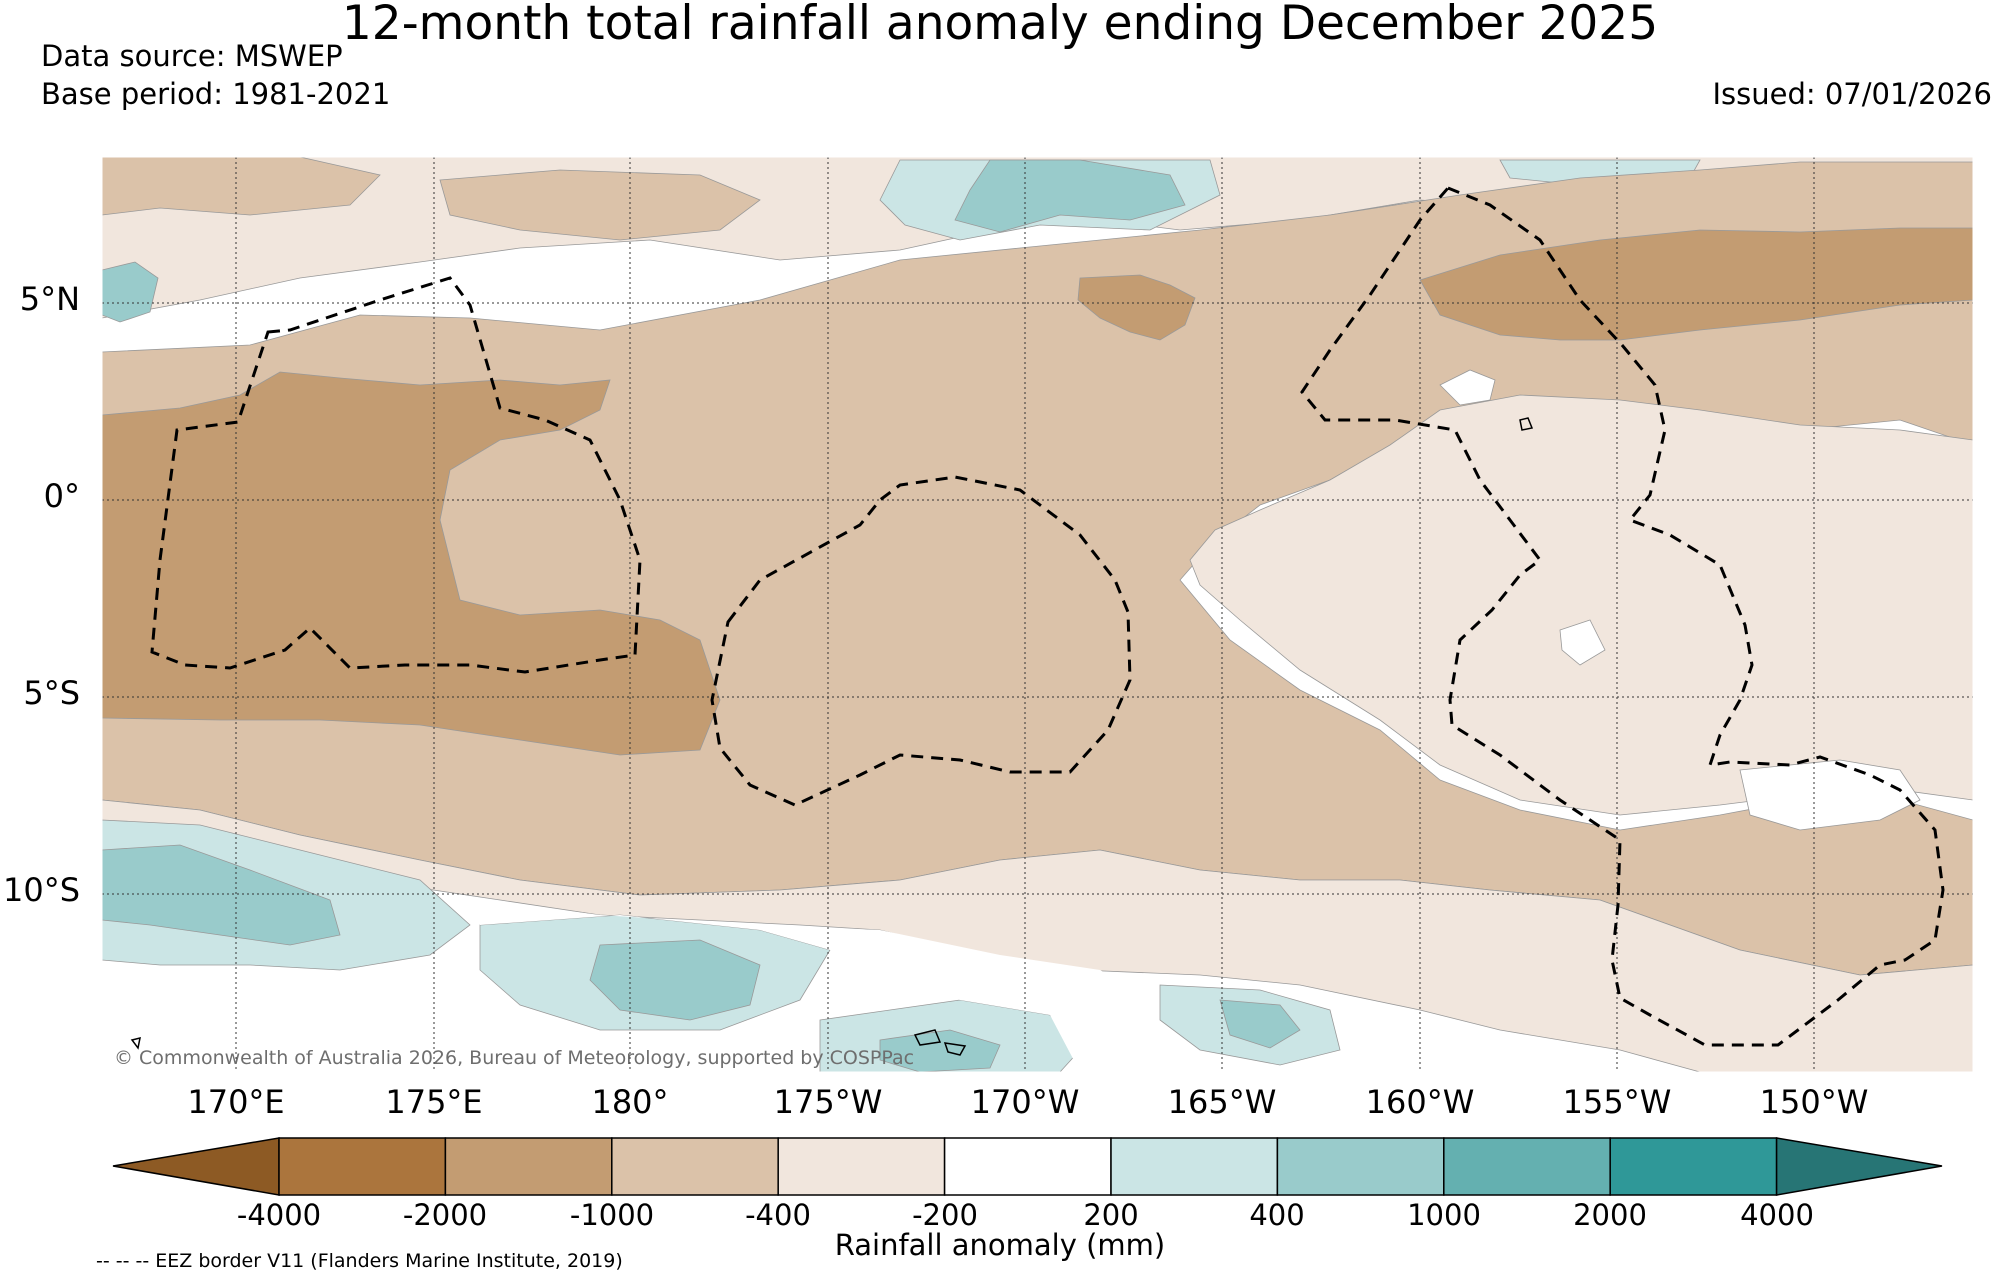  What do you see at coordinates (51, 693) in the screenshot?
I see `lat-label-5s: 5°S` at bounding box center [51, 693].